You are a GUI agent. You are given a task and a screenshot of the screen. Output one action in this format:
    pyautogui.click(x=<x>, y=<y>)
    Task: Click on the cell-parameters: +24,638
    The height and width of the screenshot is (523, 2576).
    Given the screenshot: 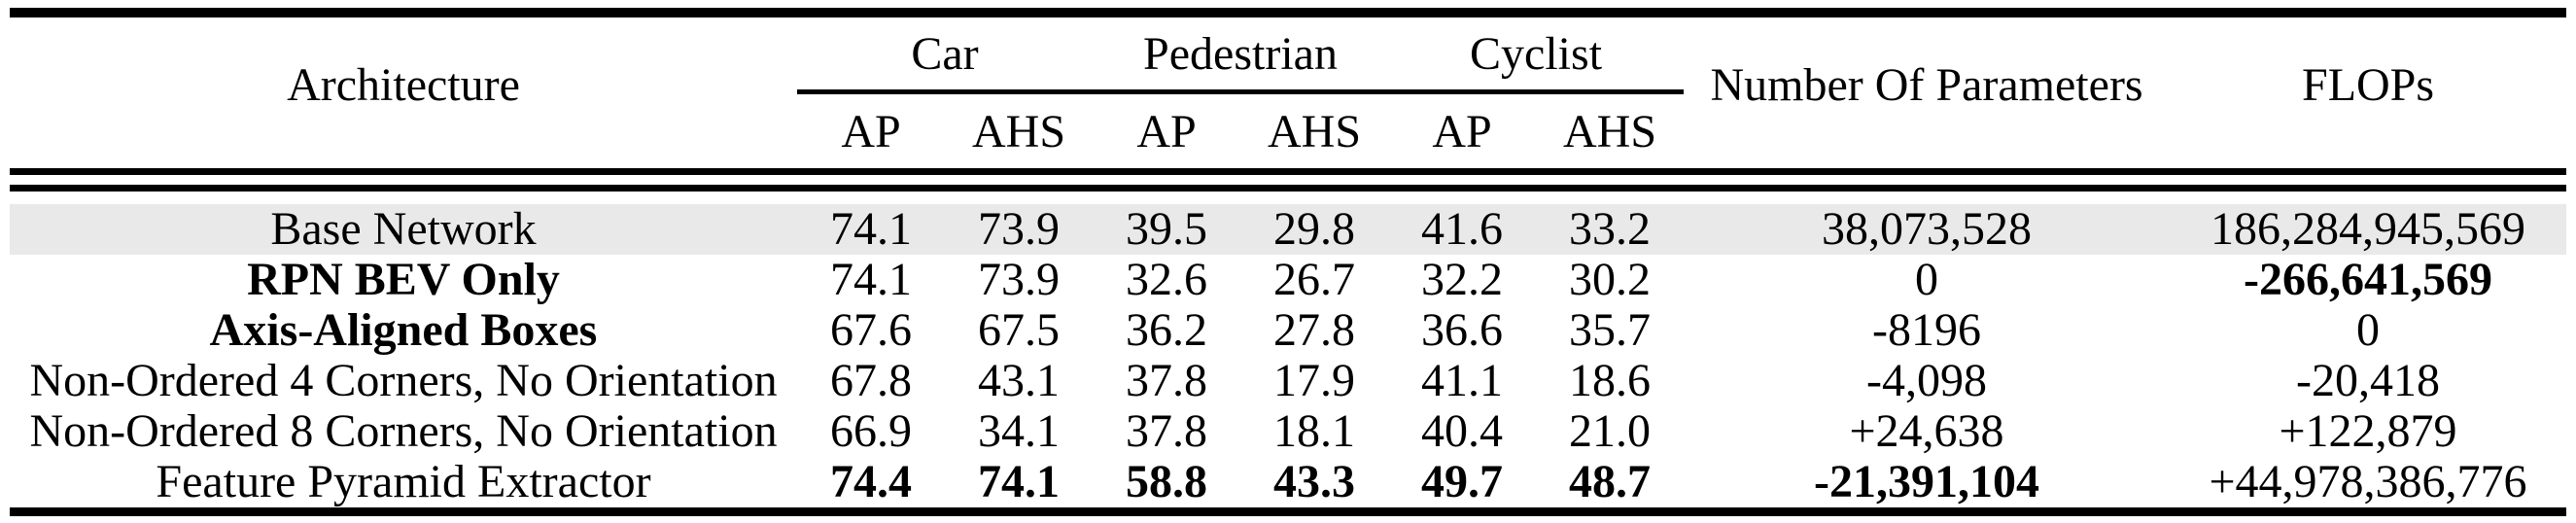 What is the action you would take?
    pyautogui.click(x=1926, y=431)
    